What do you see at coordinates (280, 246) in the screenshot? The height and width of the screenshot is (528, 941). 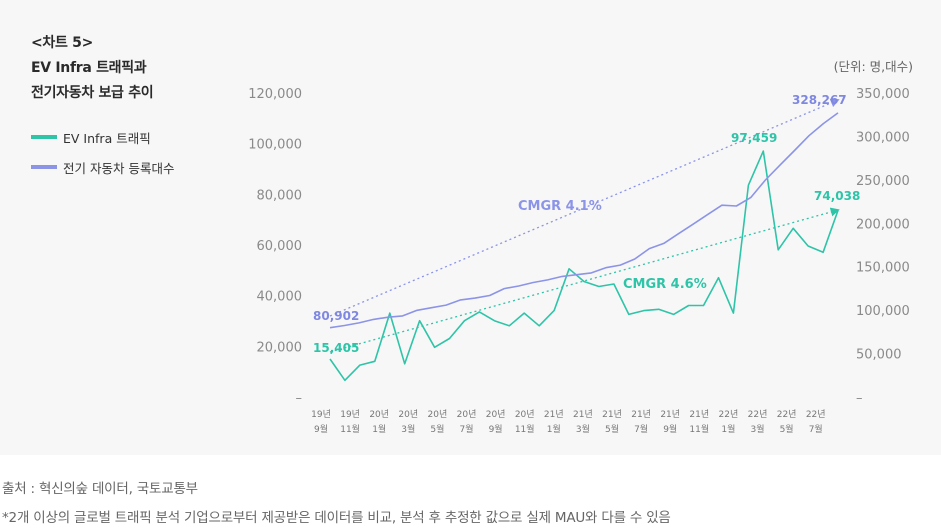 I see `left-tick-label: 60,000` at bounding box center [280, 246].